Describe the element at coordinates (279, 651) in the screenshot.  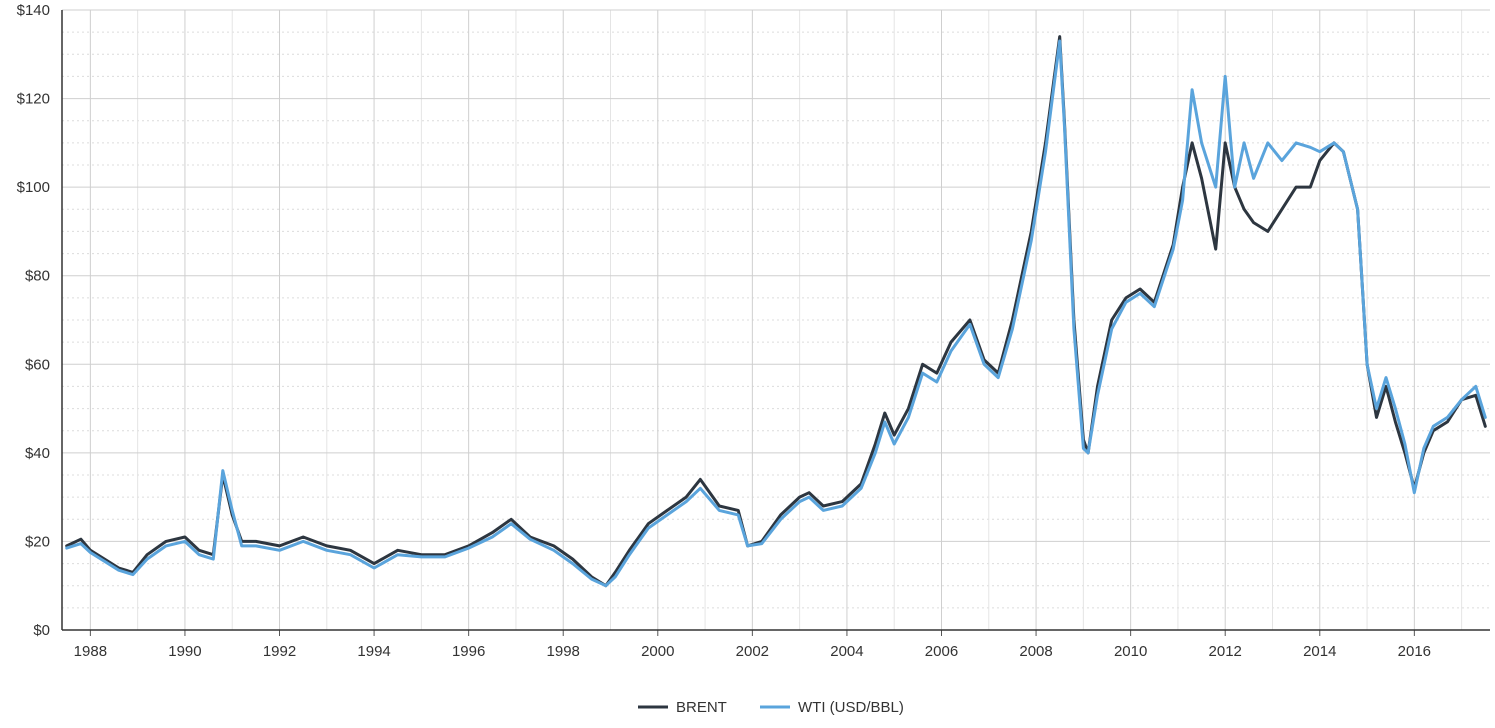
I see `x-tick-label: 1992` at that location.